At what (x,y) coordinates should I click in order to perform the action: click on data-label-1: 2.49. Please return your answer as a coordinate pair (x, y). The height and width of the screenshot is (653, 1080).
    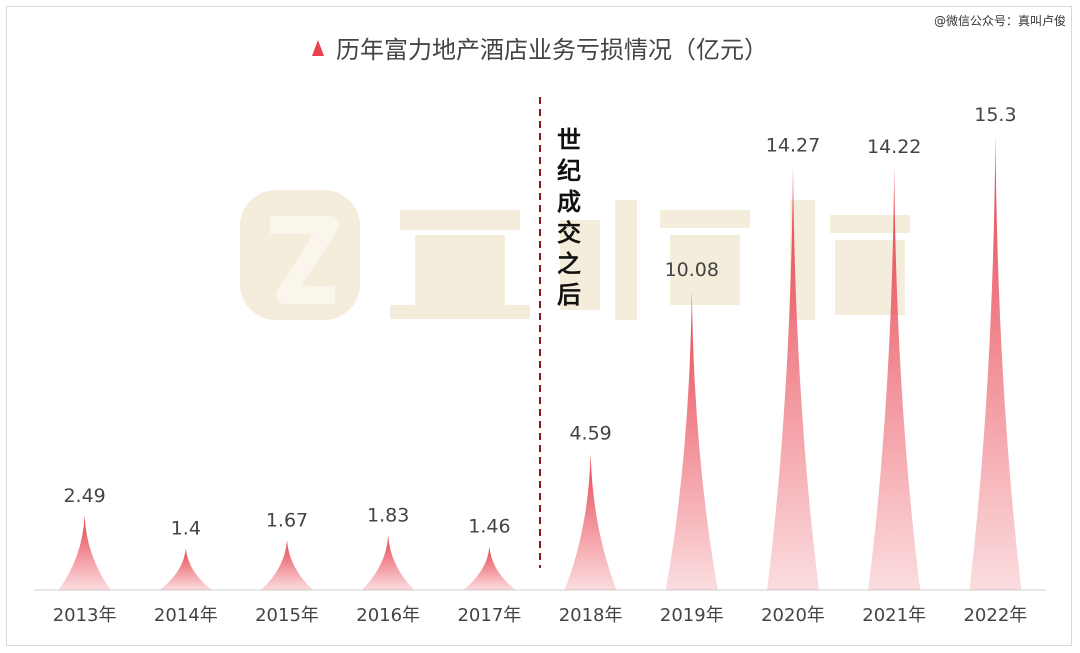
    Looking at the image, I should click on (84, 496).